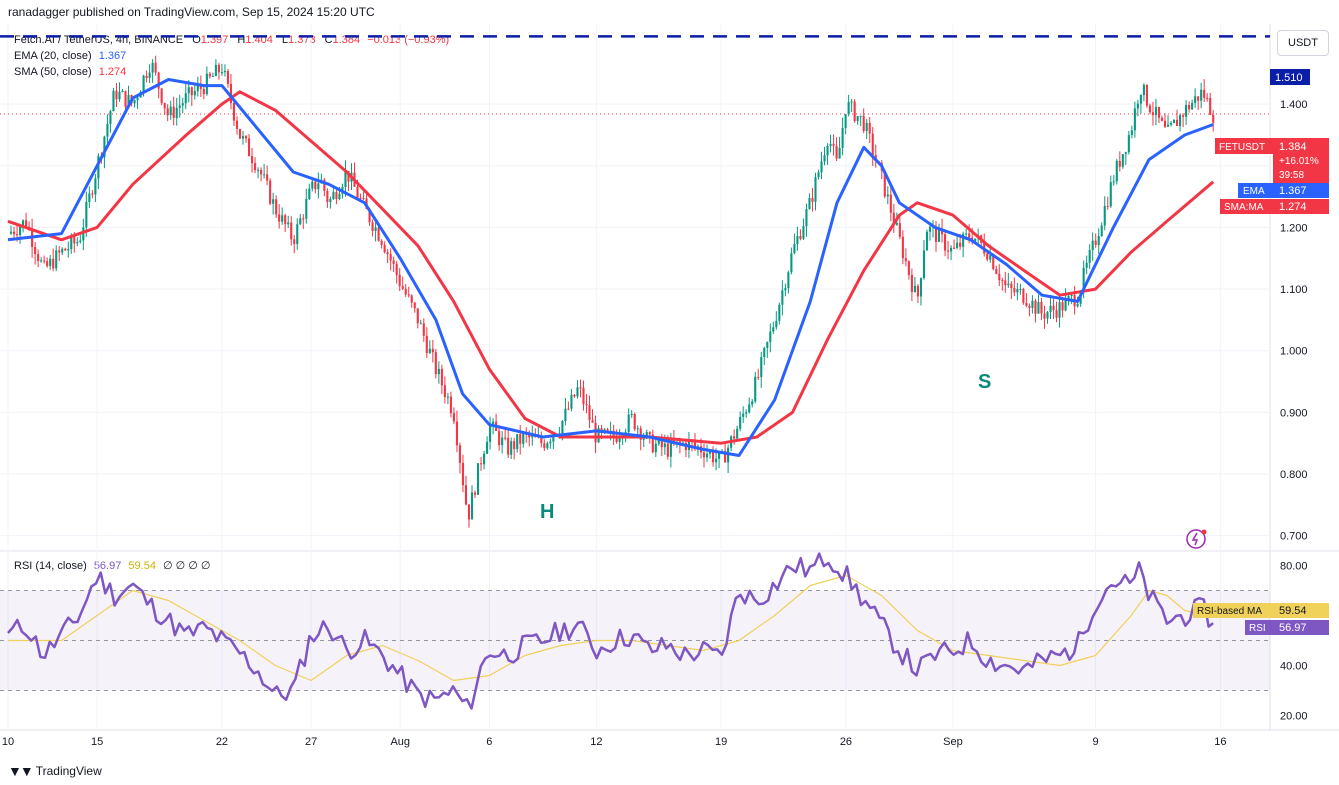 The image size is (1339, 785). I want to click on rsi-legend-label: RSI (14, close), so click(50, 566).